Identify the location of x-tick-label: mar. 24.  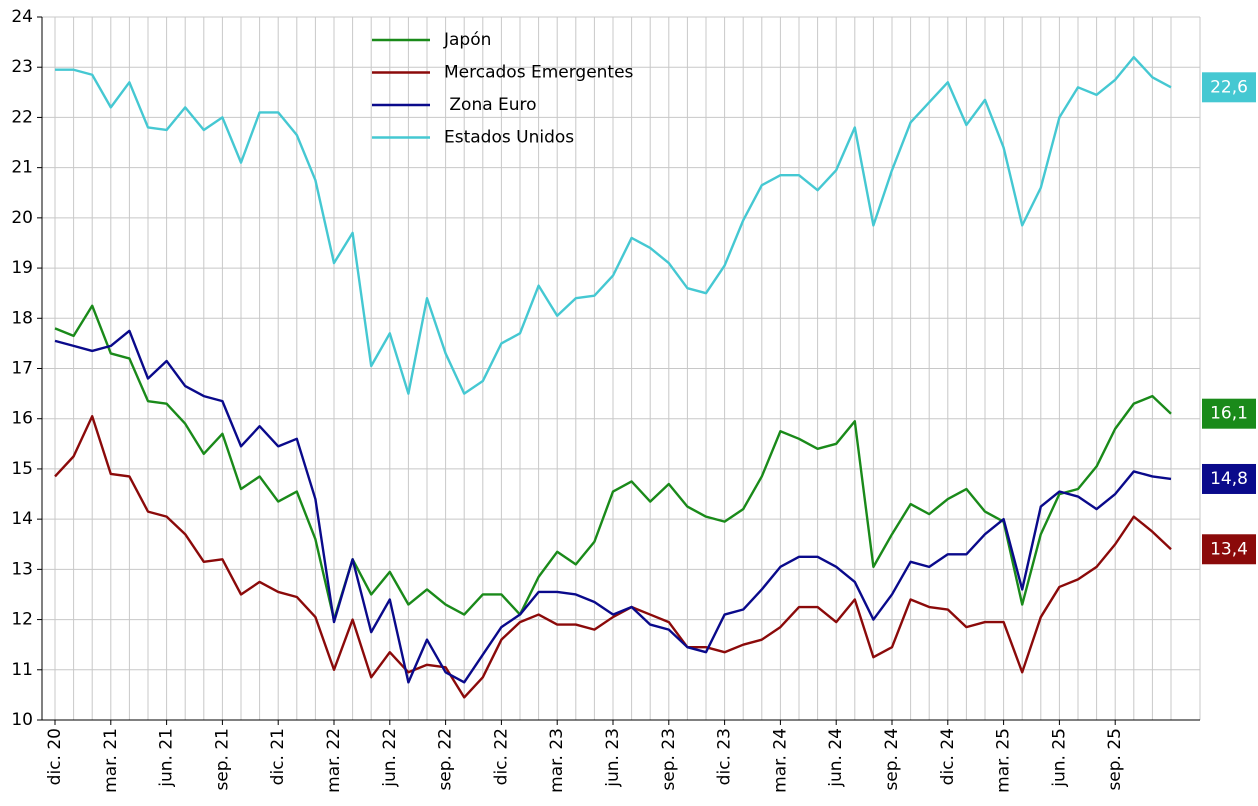
(780, 760).